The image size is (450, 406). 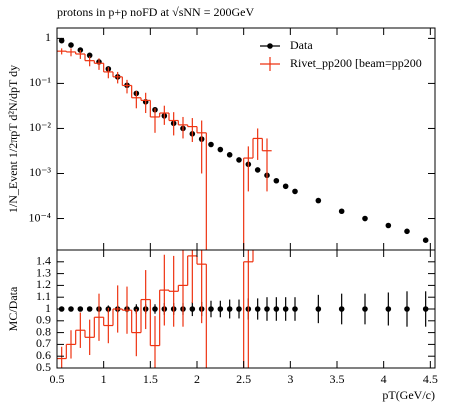 I want to click on x-tick-label: 4, so click(x=384, y=379).